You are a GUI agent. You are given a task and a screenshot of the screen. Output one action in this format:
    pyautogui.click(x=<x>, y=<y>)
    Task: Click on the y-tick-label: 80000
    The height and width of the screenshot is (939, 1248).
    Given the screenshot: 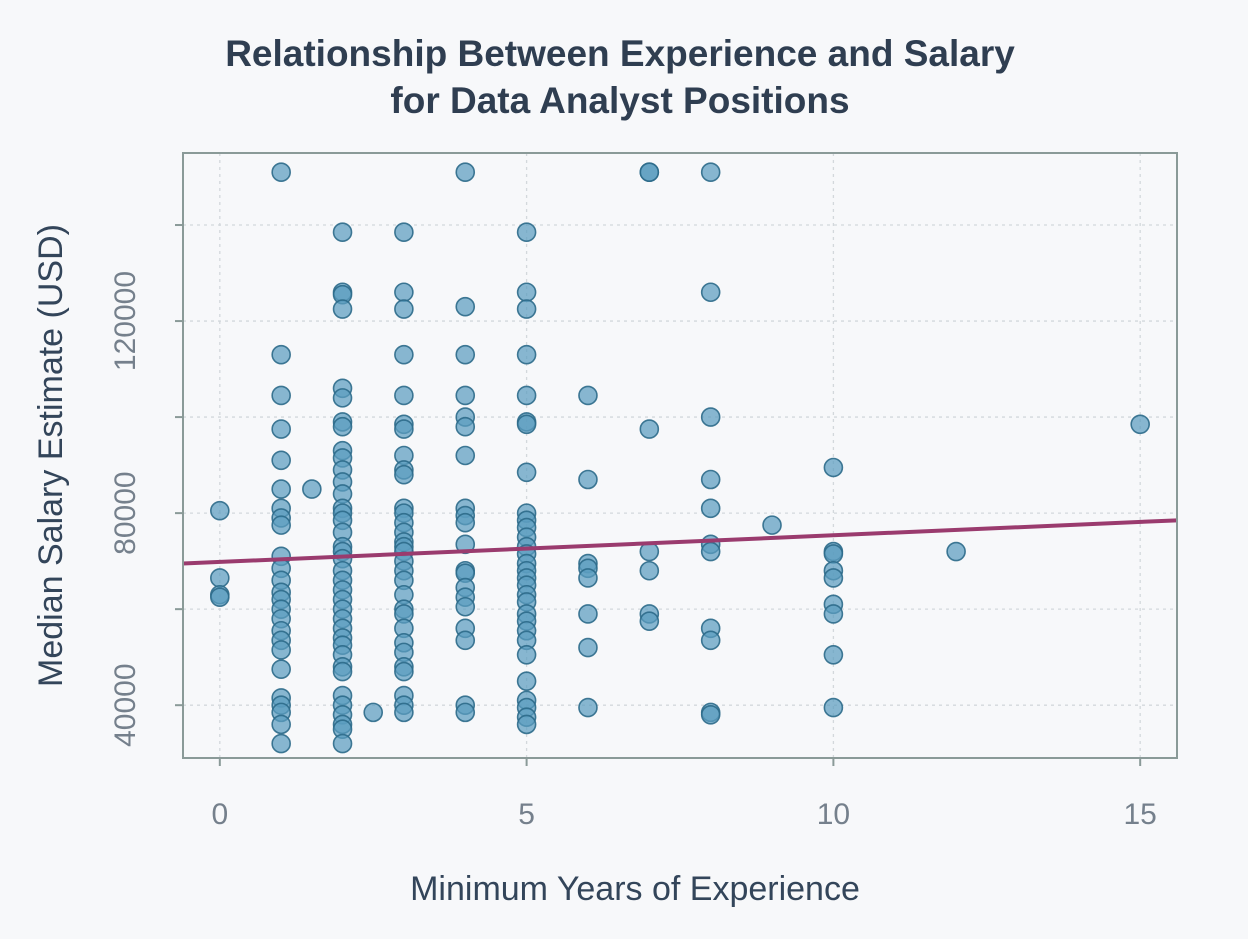 What is the action you would take?
    pyautogui.click(x=125, y=512)
    